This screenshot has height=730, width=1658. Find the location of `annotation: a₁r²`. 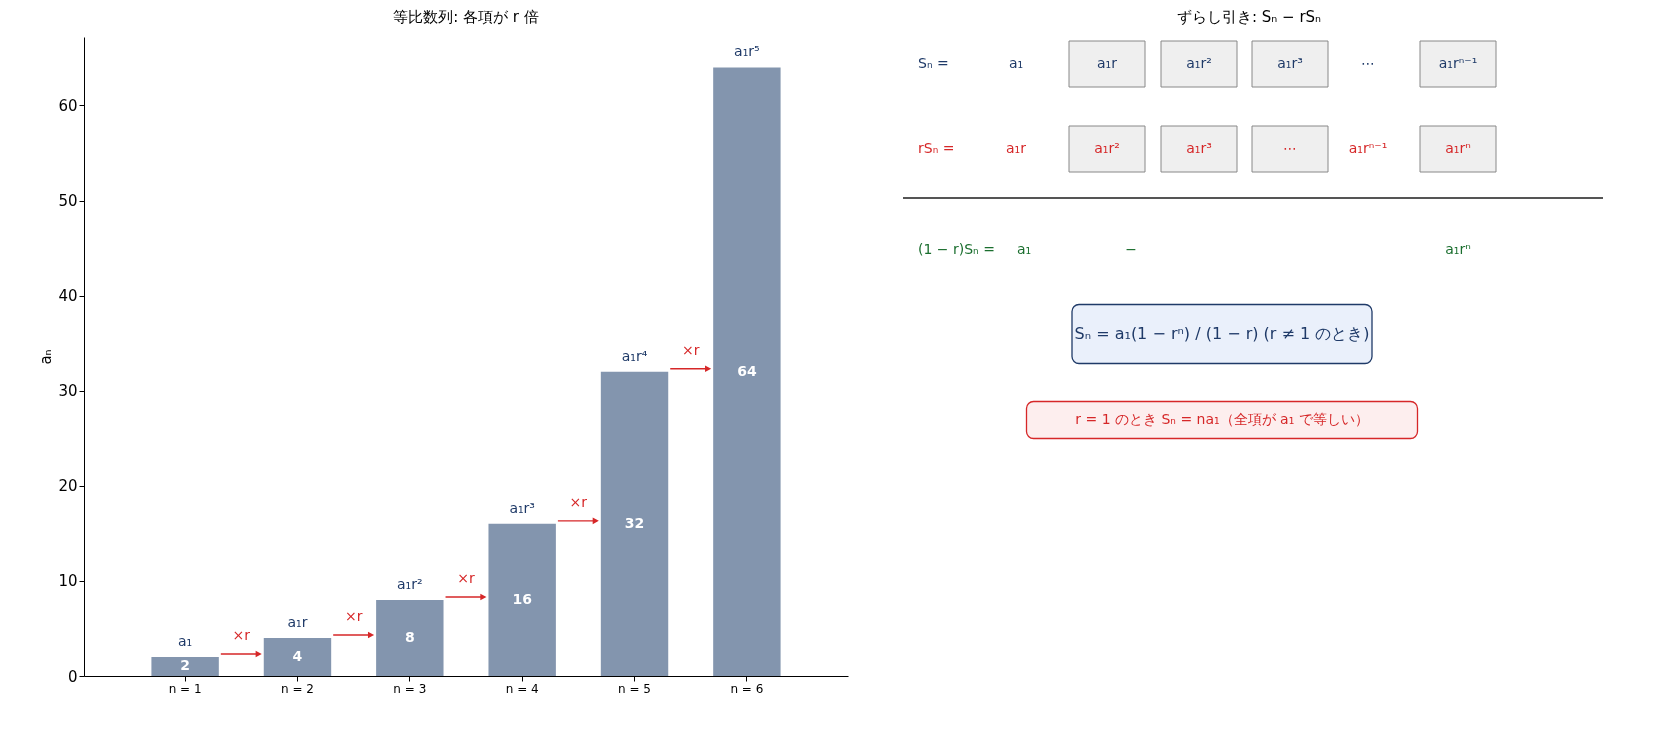

annotation: a₁r² is located at coordinates (410, 583).